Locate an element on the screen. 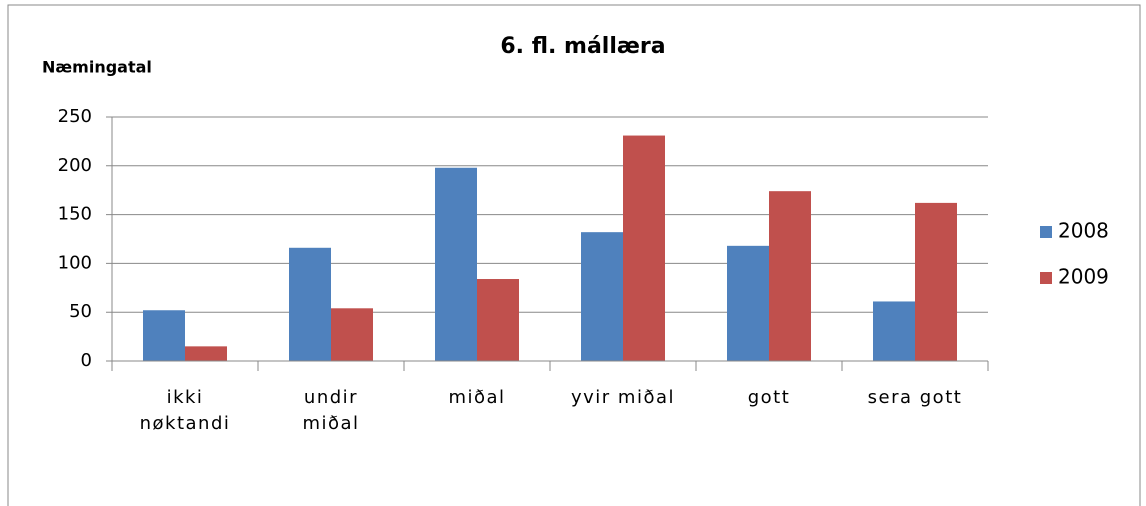  y-axis-label: Næmingatal is located at coordinates (97, 67).